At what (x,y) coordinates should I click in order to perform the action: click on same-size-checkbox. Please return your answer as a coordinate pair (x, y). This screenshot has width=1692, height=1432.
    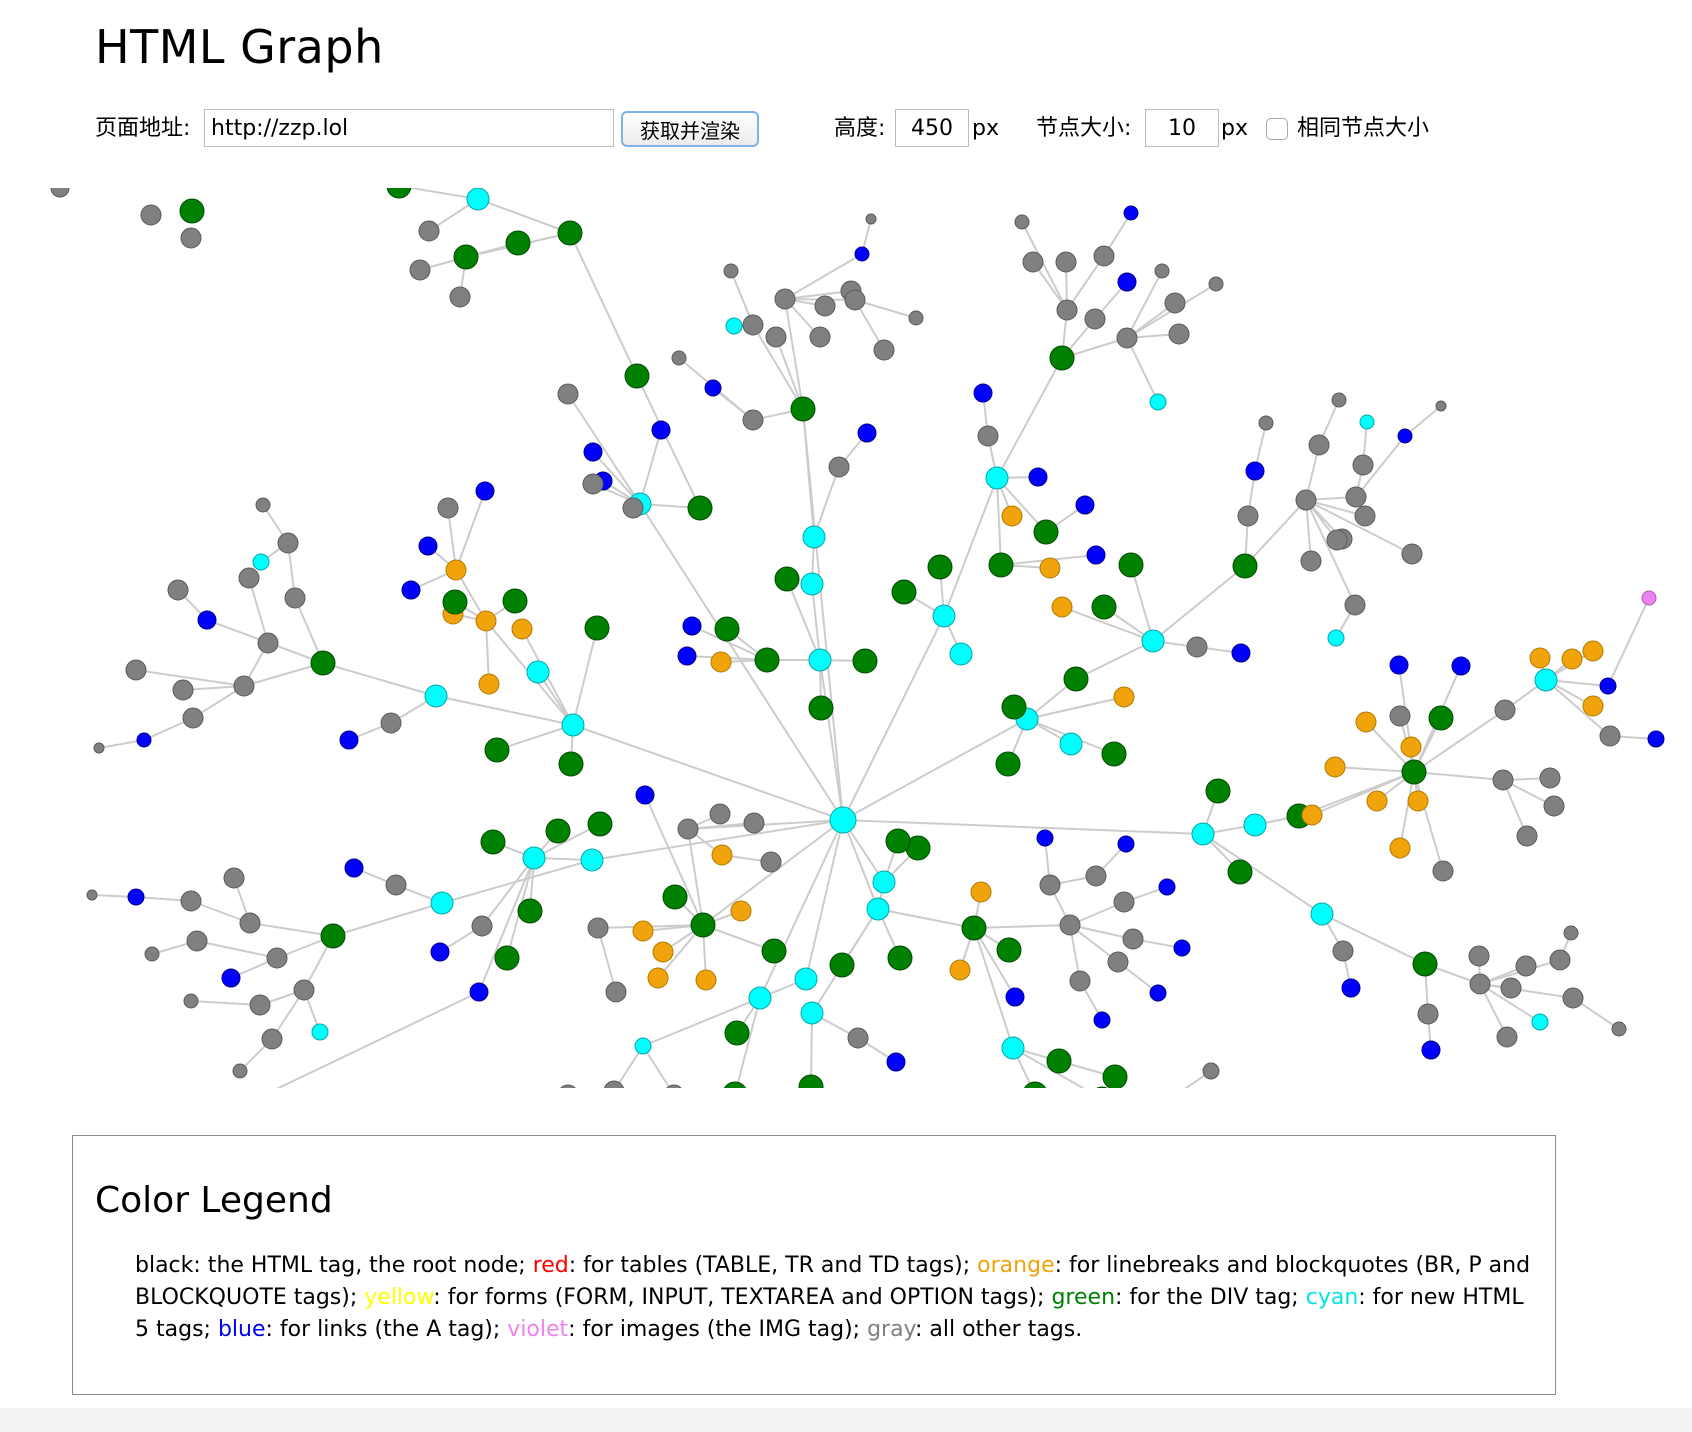
    Looking at the image, I should click on (1277, 129).